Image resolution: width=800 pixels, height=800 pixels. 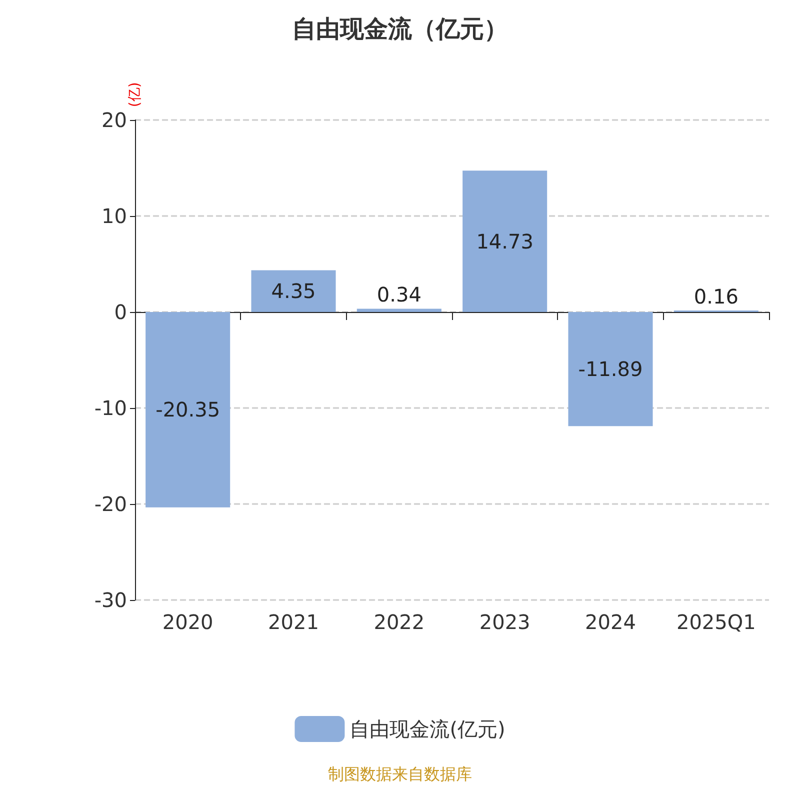 What do you see at coordinates (110, 504) in the screenshot?
I see `y-tick-label: -20` at bounding box center [110, 504].